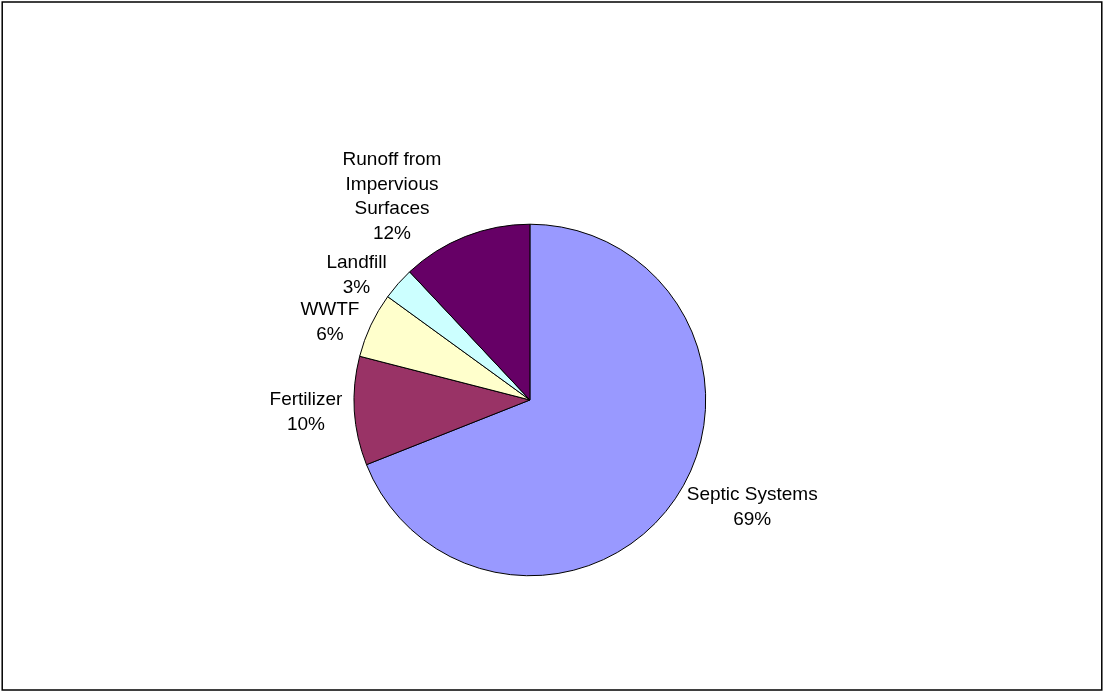 The image size is (1104, 692). I want to click on data-label: 10%, so click(306, 423).